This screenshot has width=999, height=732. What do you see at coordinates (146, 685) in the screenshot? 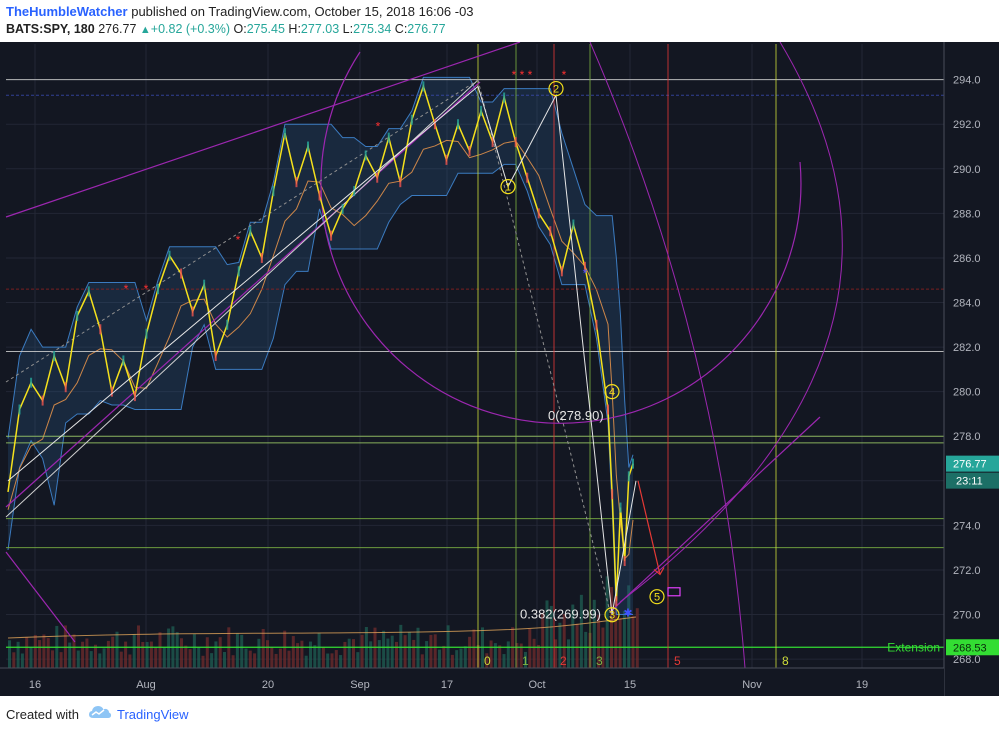
I see `x-tick-label: Aug` at bounding box center [146, 685].